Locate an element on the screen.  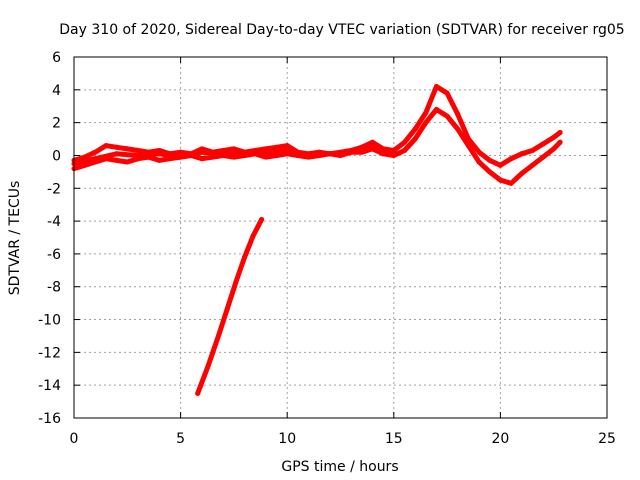
y-tick-label: -2 is located at coordinates (54, 189).